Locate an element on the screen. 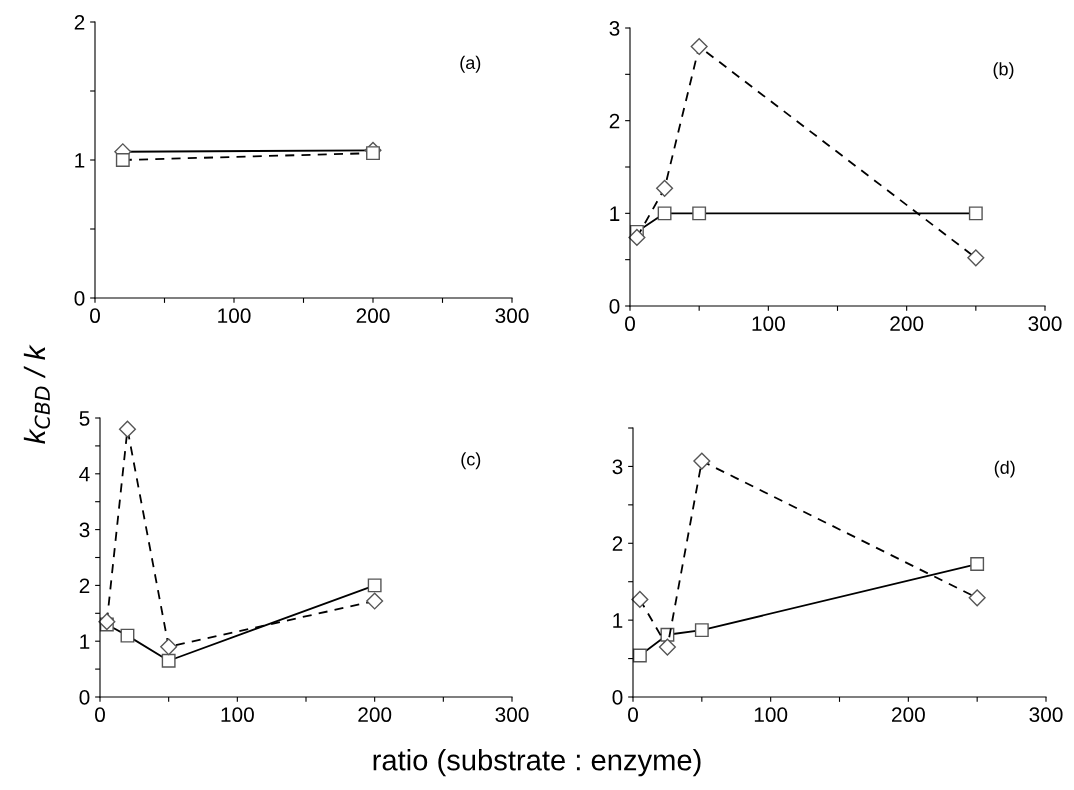 This screenshot has width=1074, height=790. annotation: (a) is located at coordinates (470, 64).